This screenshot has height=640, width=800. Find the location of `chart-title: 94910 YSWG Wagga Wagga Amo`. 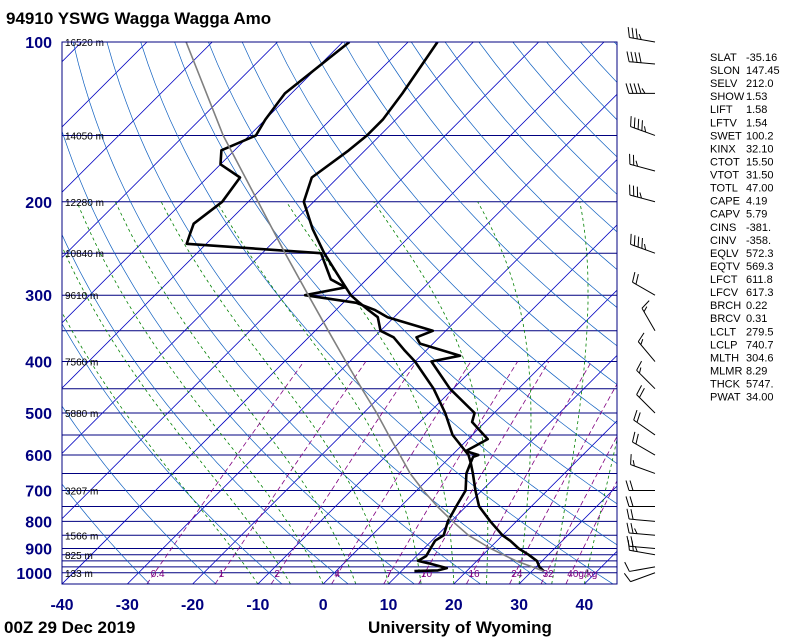

chart-title: 94910 YSWG Wagga Wagga Amo is located at coordinates (138, 18).